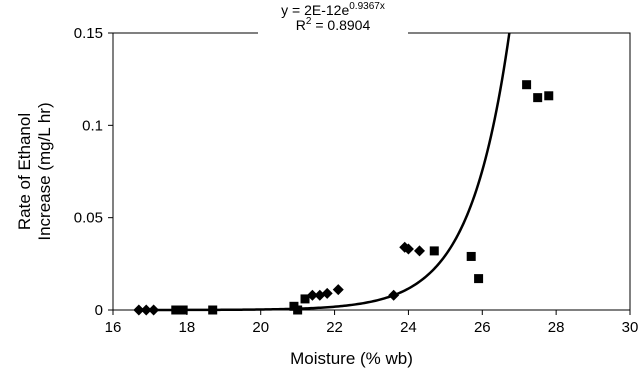 The image size is (640, 368). I want to click on x-tick-label: 28, so click(556, 327).